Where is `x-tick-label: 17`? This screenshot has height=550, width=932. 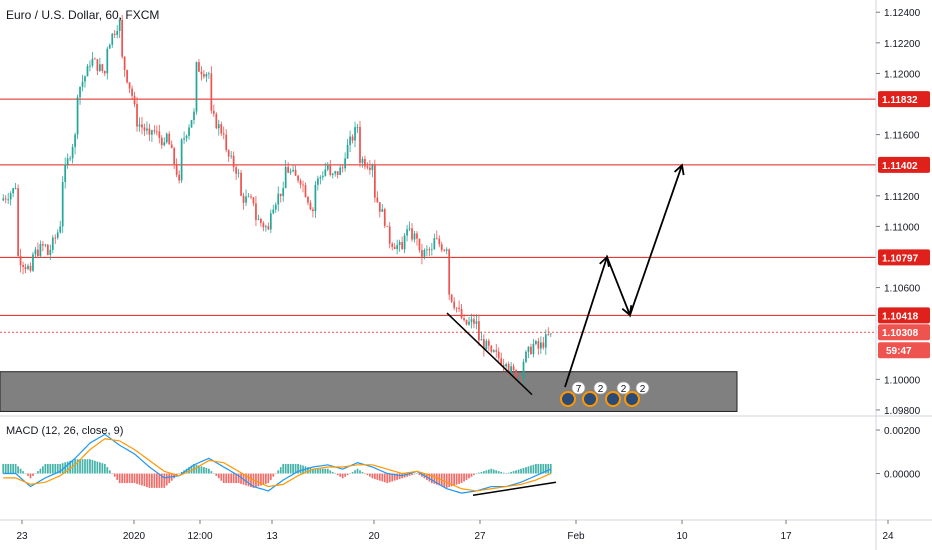
x-tick-label: 17 is located at coordinates (786, 536).